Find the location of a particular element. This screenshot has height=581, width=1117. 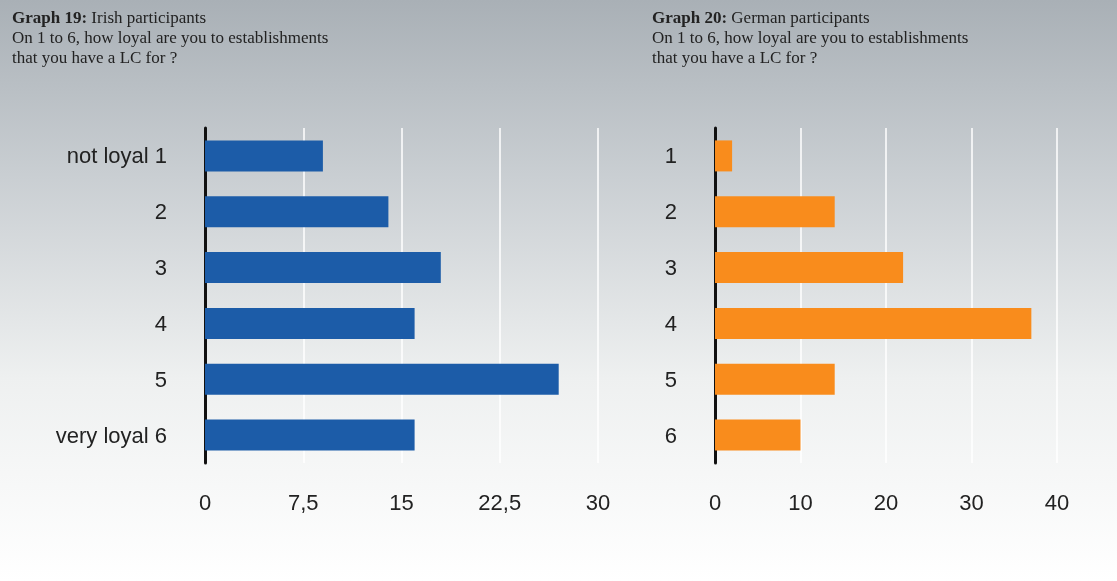

chart-title: Graph 20: German participants is located at coordinates (761, 18).